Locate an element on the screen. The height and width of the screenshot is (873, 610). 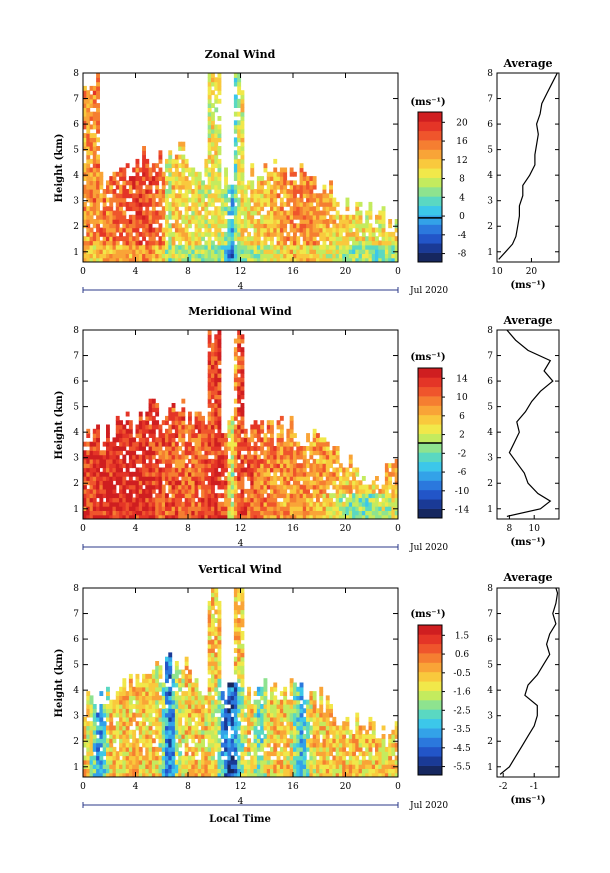
y-tick-label: 5 is located at coordinates (76, 151).